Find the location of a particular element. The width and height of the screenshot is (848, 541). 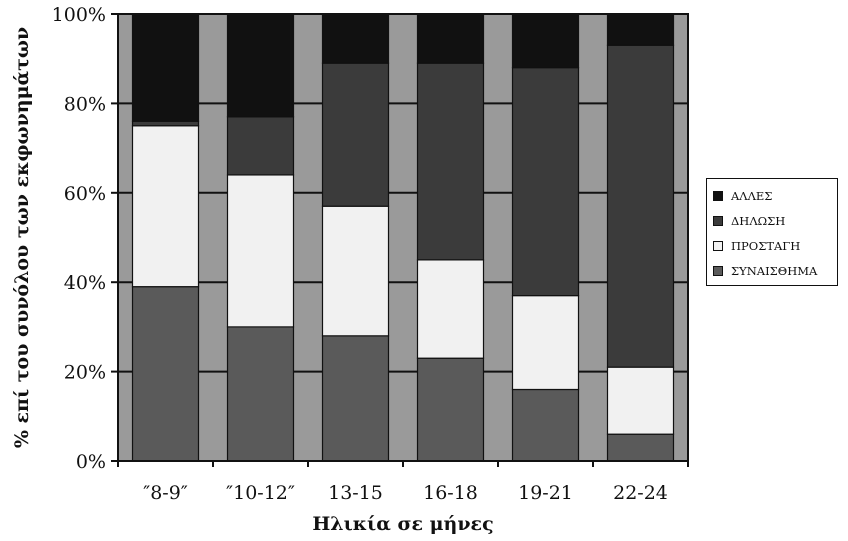

legend-label: ΑΛΛΕΣ is located at coordinates (752, 195).